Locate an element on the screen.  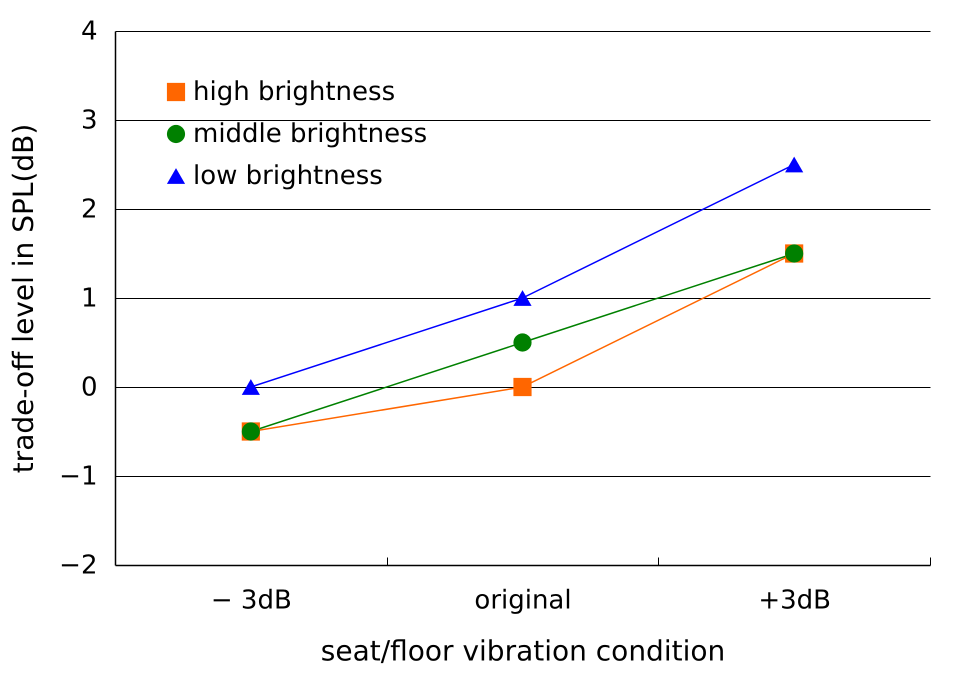
y-axis-title: trade-off level in SPL(dB) is located at coordinates (23, 299).